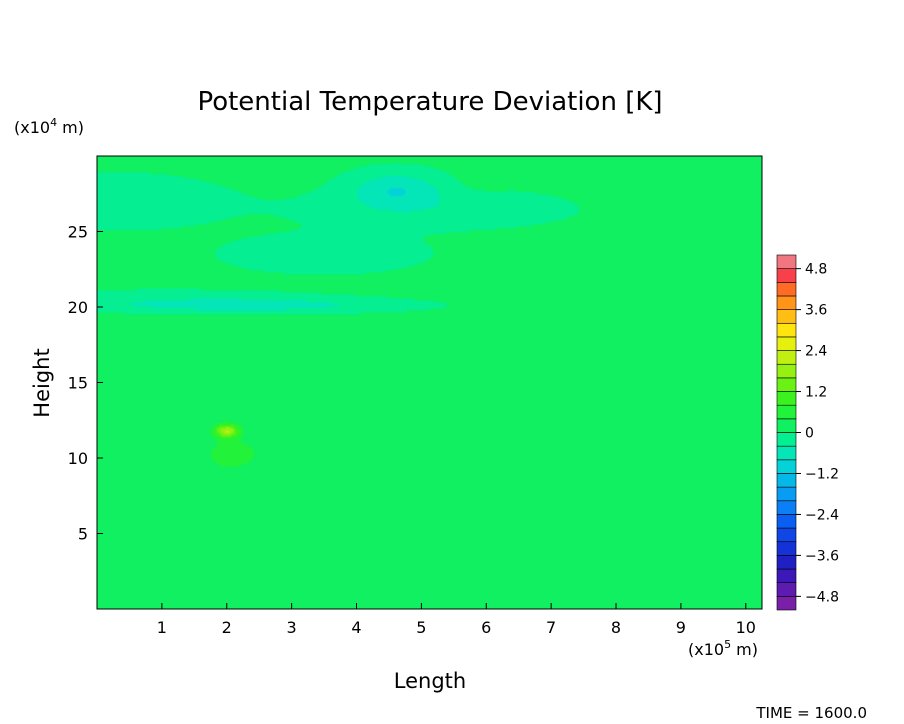 The image size is (904, 724). What do you see at coordinates (83, 534) in the screenshot?
I see `y-tick-label: 5` at bounding box center [83, 534].